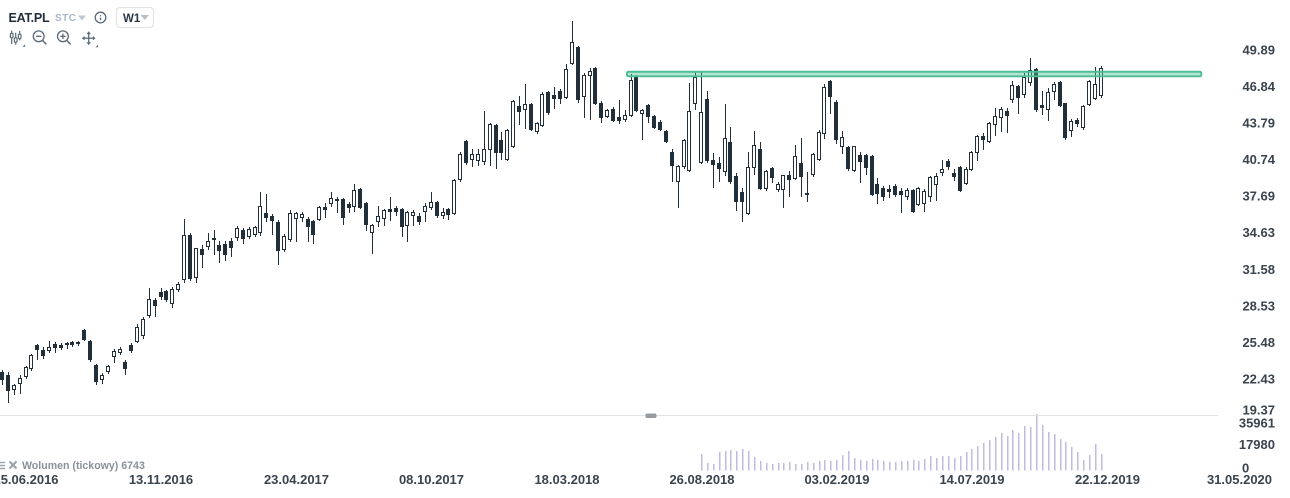  What do you see at coordinates (1239, 479) in the screenshot?
I see `svg-text: 31.05.2020` at bounding box center [1239, 479].